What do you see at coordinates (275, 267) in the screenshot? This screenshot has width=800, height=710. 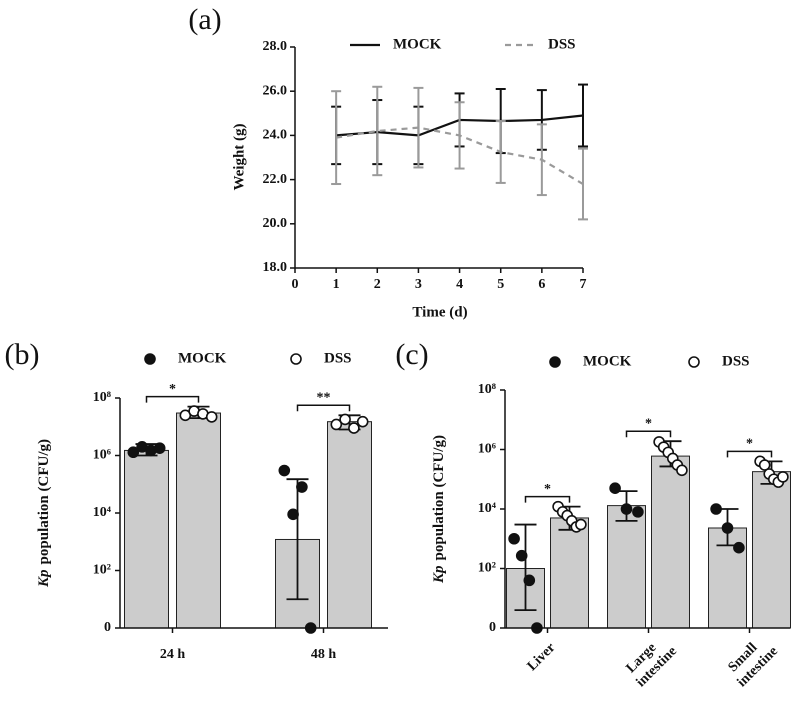 I see `y-tick-label: 18.0` at bounding box center [275, 267].